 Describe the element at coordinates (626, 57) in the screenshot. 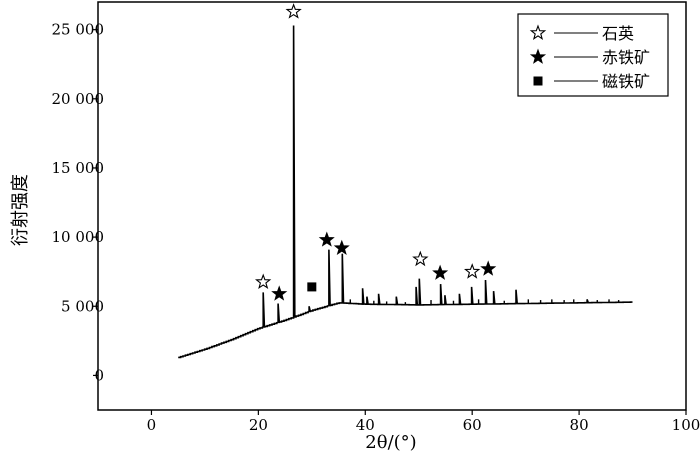

I see `legend-label: 赤铁矿` at that location.